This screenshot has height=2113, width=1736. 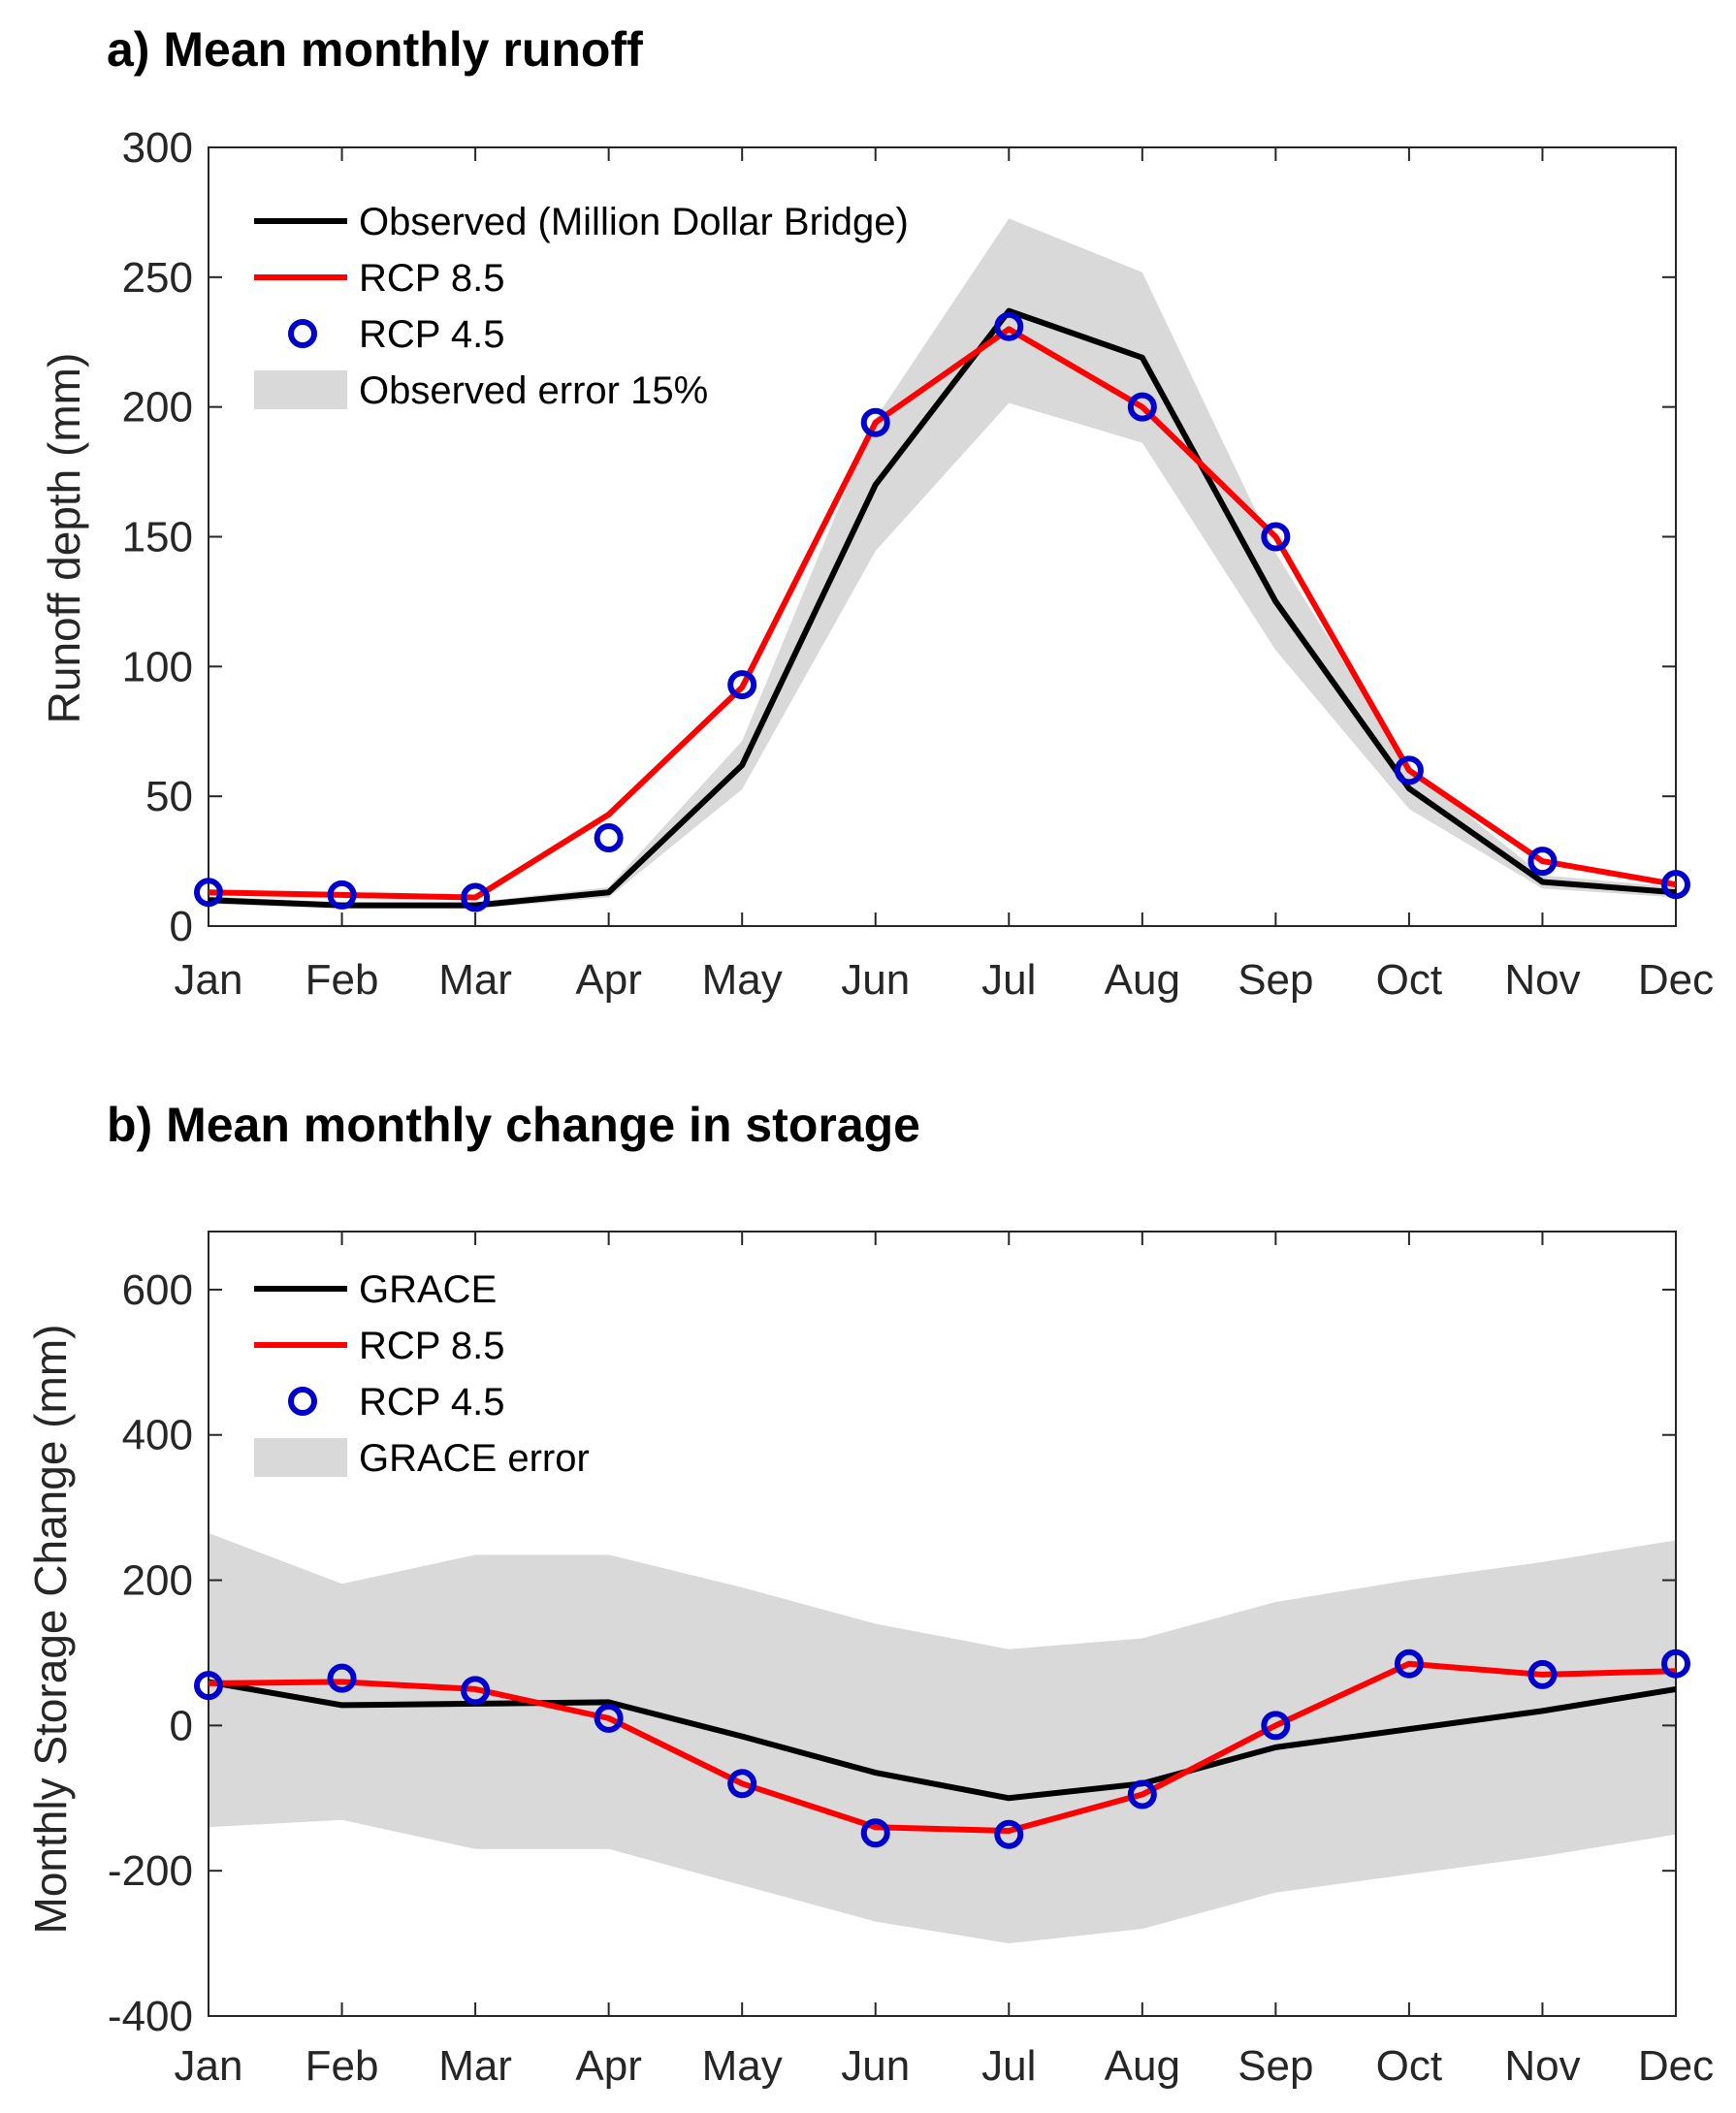 What do you see at coordinates (50, 1630) in the screenshot?
I see `panel-b-ylabel: Monthly Storage Change (mm)` at bounding box center [50, 1630].